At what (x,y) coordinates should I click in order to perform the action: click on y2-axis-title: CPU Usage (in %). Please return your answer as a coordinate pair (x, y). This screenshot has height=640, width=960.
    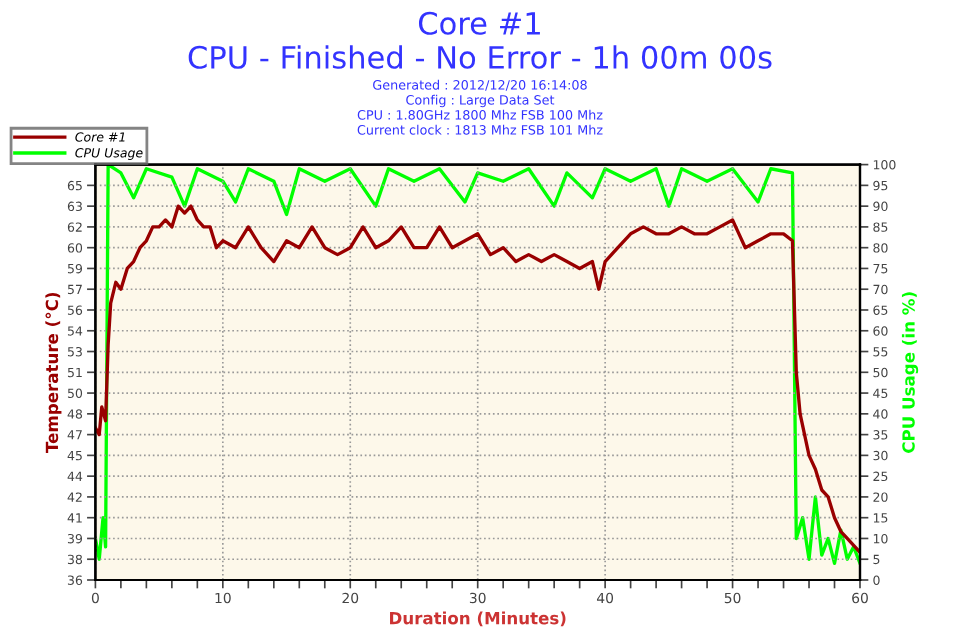
    Looking at the image, I should click on (910, 372).